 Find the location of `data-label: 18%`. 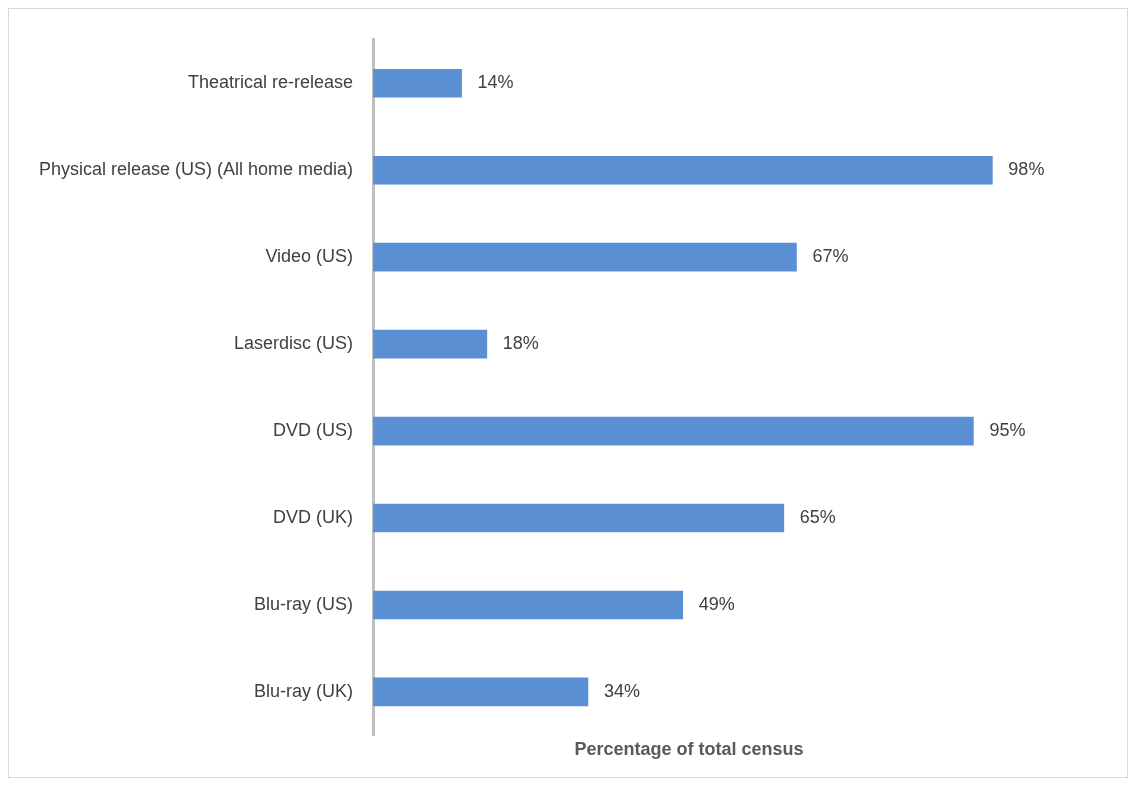

data-label: 18% is located at coordinates (520, 343).